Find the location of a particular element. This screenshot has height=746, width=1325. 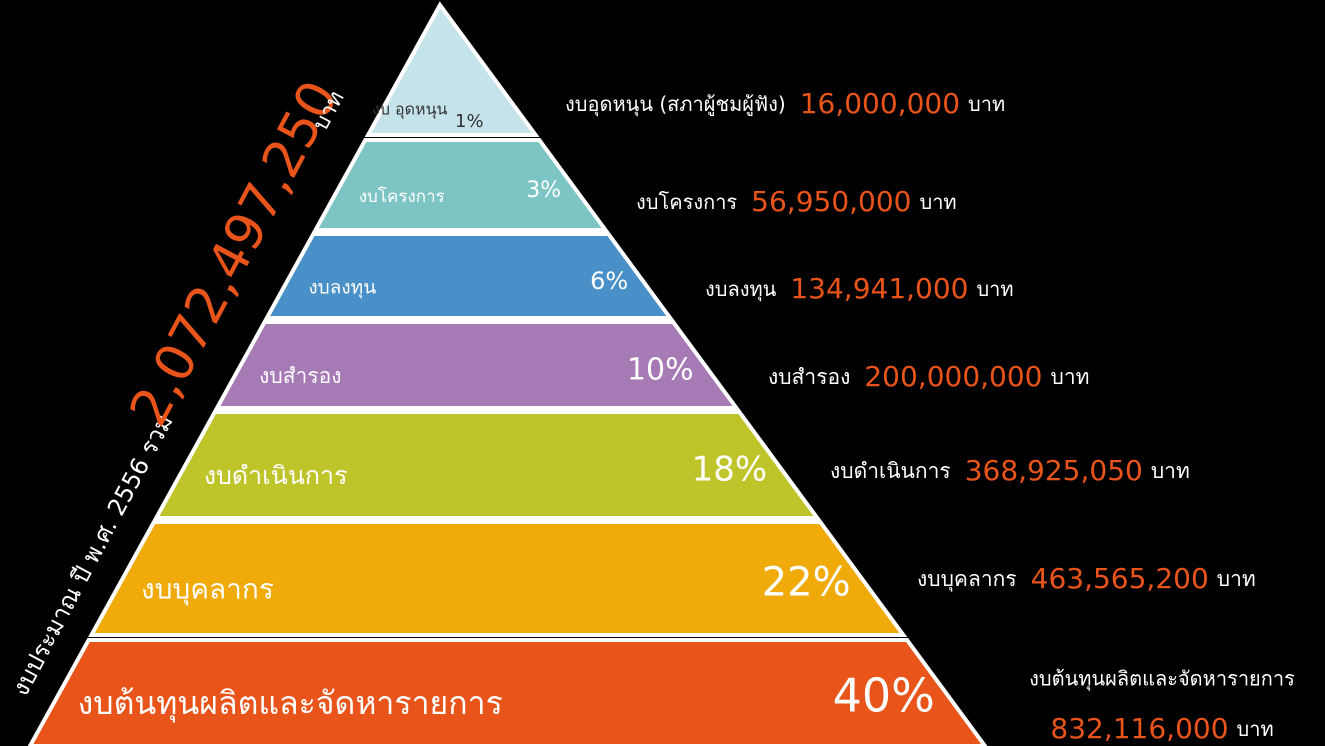

layer-amount-line: 832,116,000 บาท is located at coordinates (1161, 728).